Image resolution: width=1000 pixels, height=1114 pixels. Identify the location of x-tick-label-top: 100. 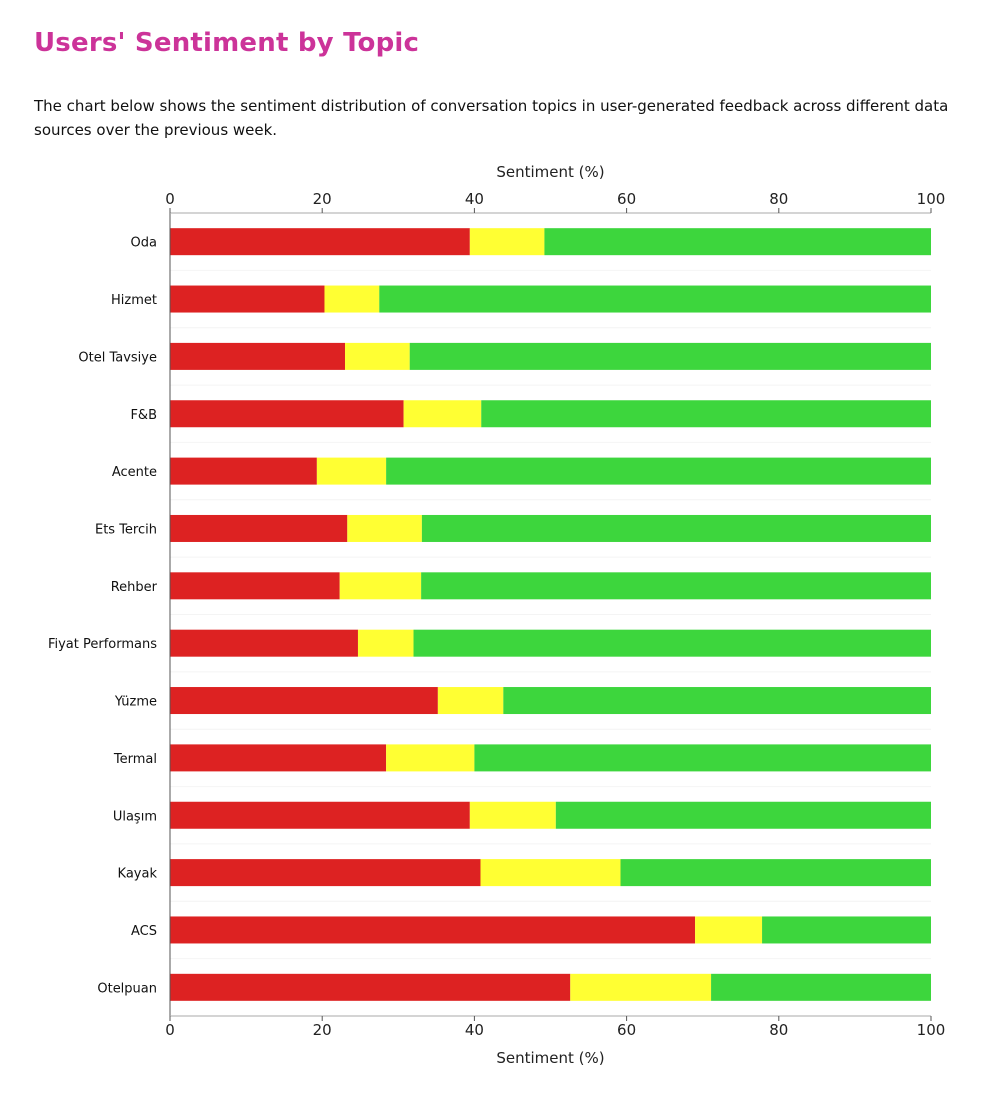
(931, 199).